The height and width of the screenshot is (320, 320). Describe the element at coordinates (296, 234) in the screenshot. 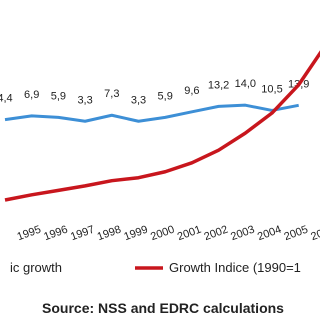

I see `x-tick-label: 2005` at that location.